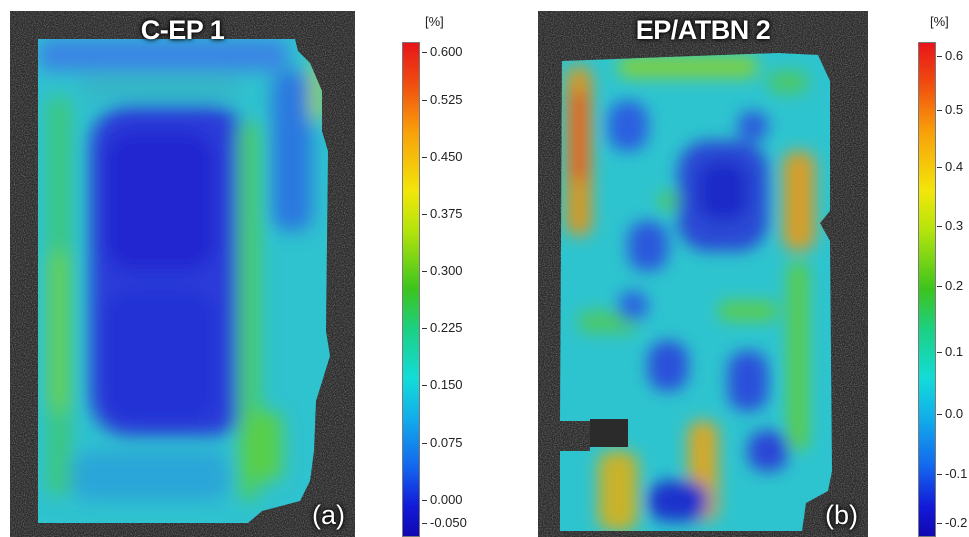  What do you see at coordinates (442, 156) in the screenshot?
I see `colorbar-tick-label: 0.450` at bounding box center [442, 156].